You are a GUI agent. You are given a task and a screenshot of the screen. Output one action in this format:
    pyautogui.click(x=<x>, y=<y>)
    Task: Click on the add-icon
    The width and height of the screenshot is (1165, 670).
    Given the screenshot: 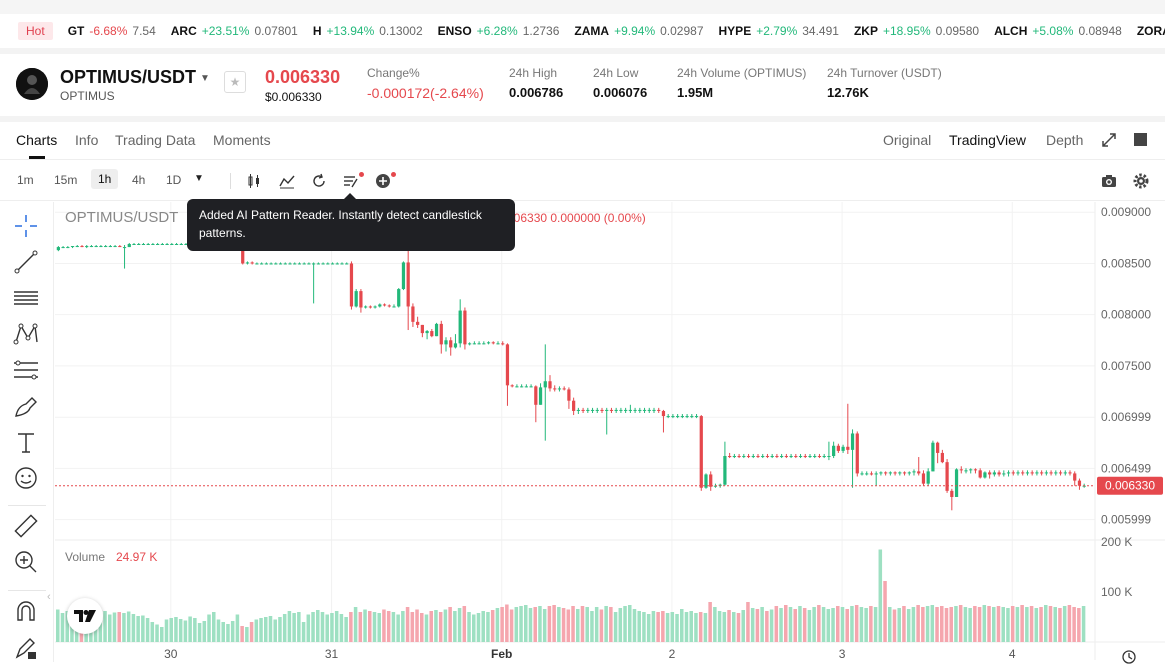 What is the action you would take?
    pyautogui.click(x=383, y=183)
    